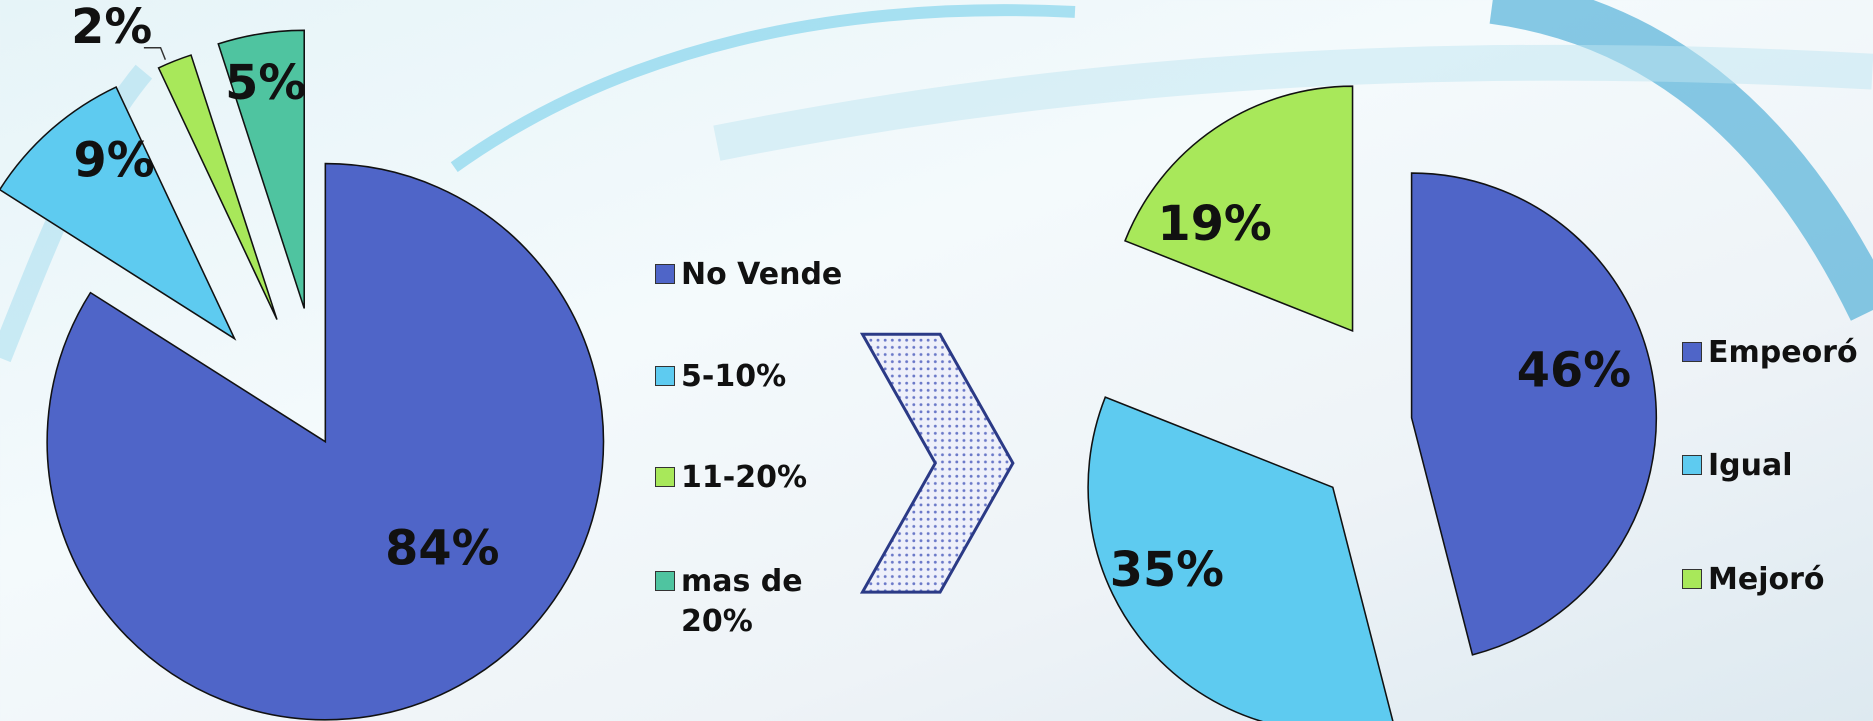 Image resolution: width=1873 pixels, height=721 pixels. I want to click on data-label: 84%, so click(442, 548).